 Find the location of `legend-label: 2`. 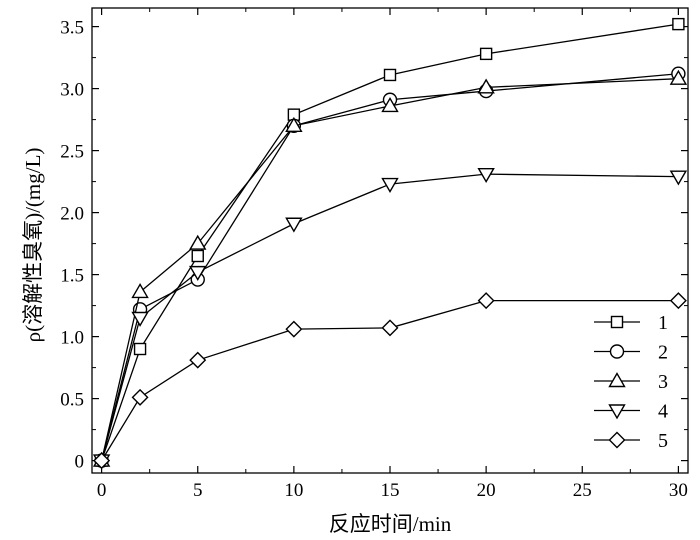

legend-label: 2 is located at coordinates (663, 353).